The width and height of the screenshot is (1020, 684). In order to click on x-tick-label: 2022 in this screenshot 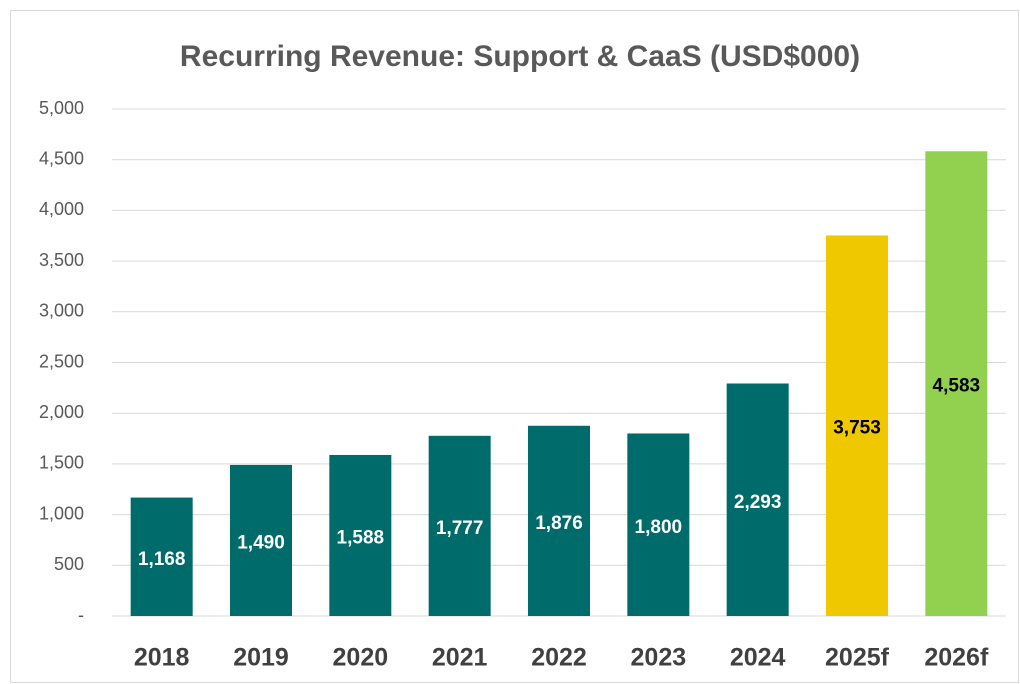, I will do `click(559, 658)`.